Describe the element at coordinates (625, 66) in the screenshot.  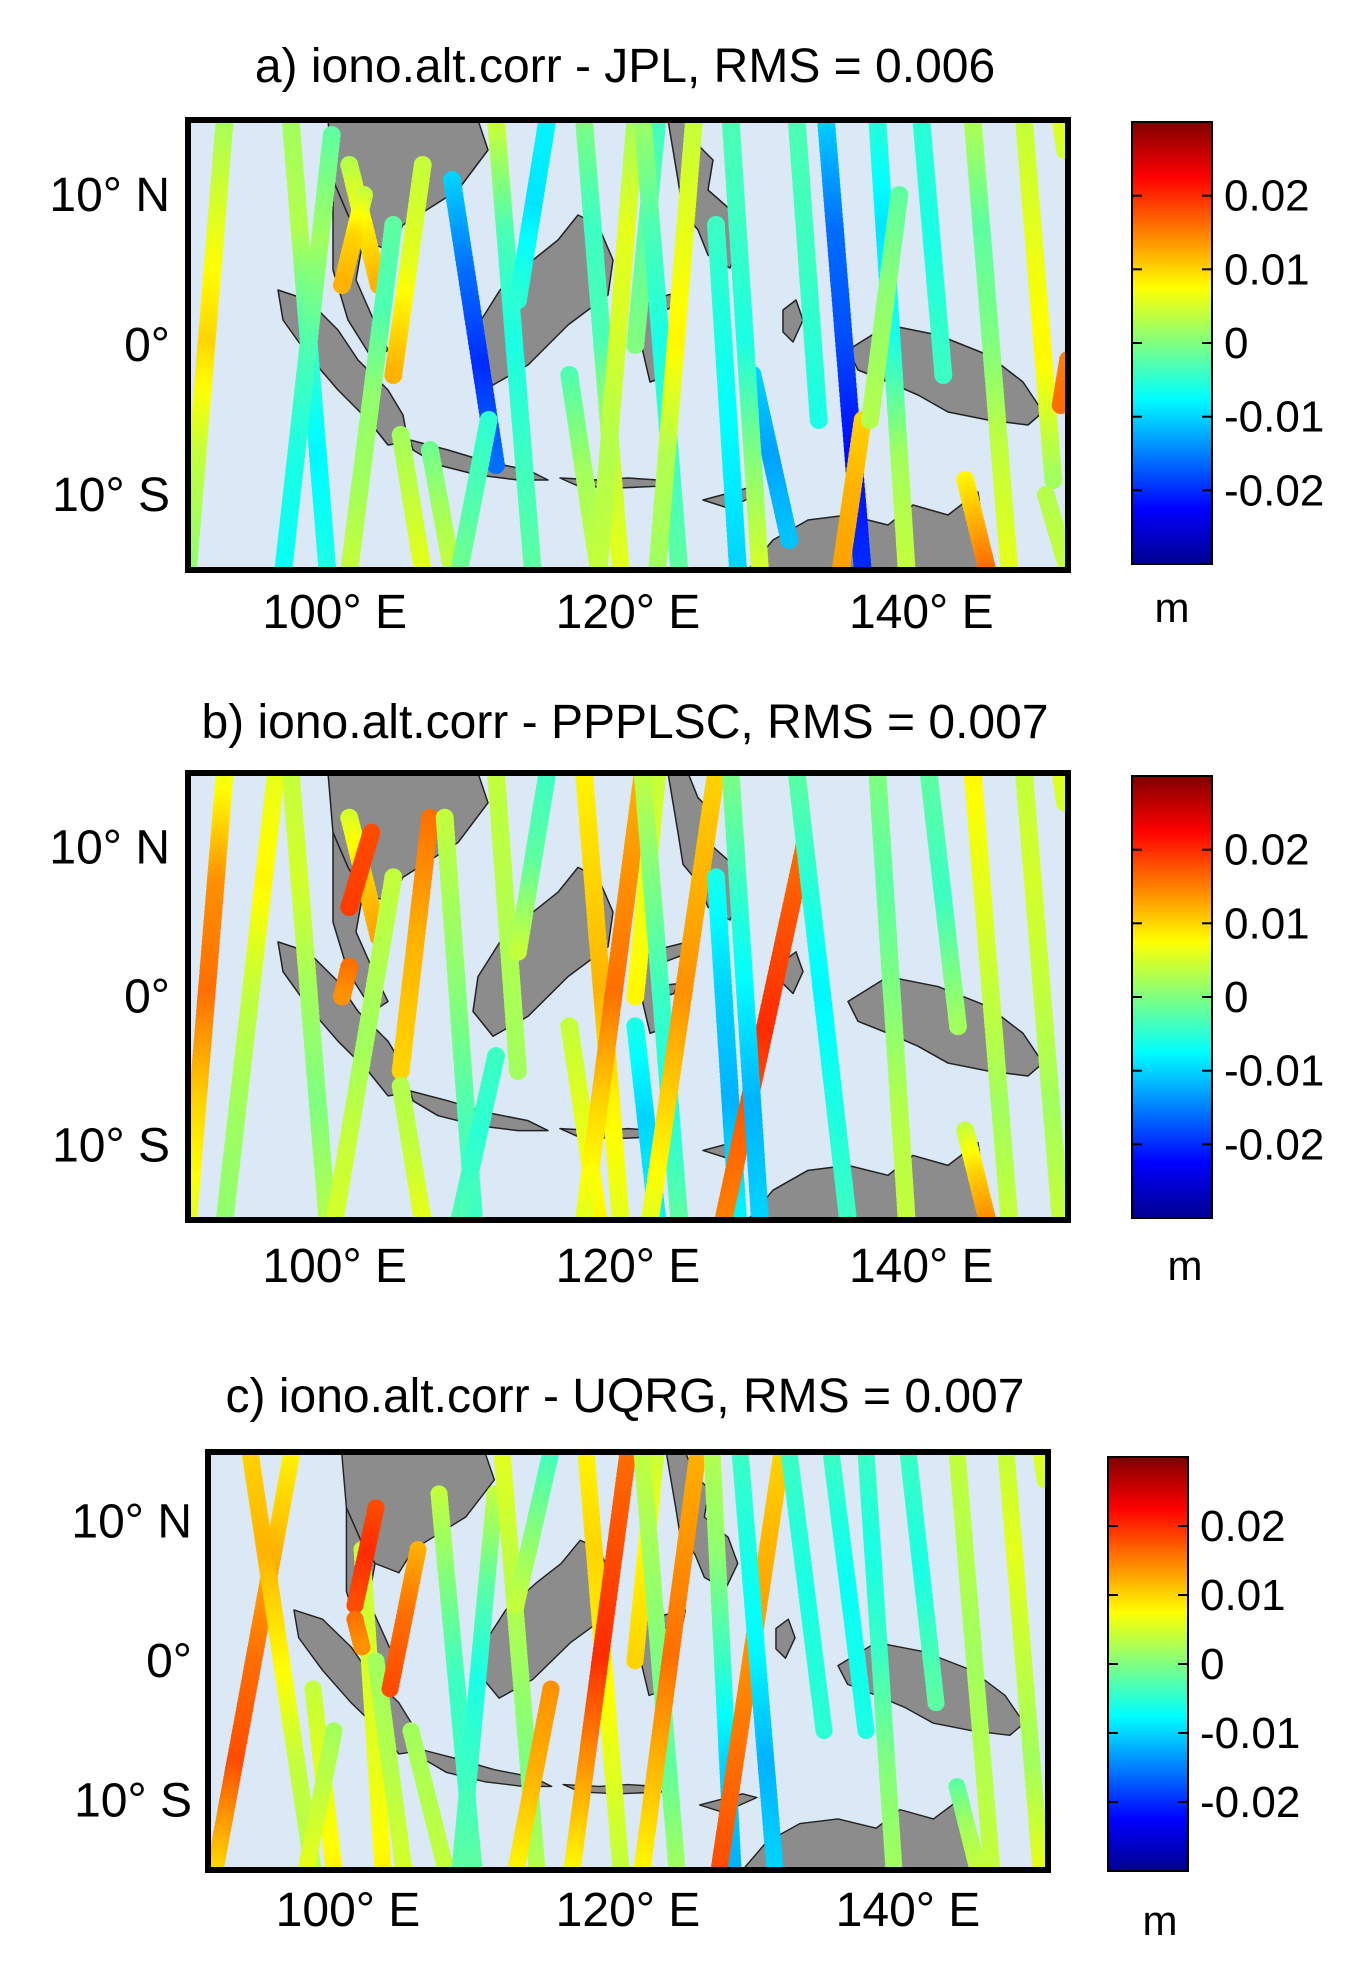
I see `panel-title: a) iono.alt.corr - JPL, RMS = 0.006` at that location.